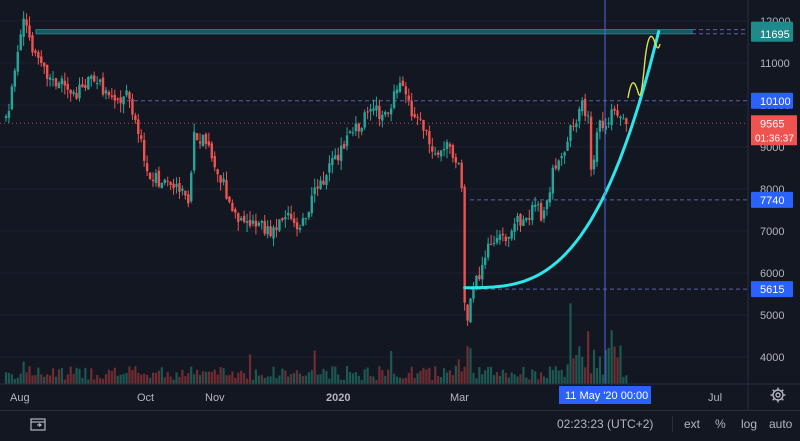 This screenshot has width=800, height=441. What do you see at coordinates (644, 67) in the screenshot?
I see `projection-path` at bounding box center [644, 67].